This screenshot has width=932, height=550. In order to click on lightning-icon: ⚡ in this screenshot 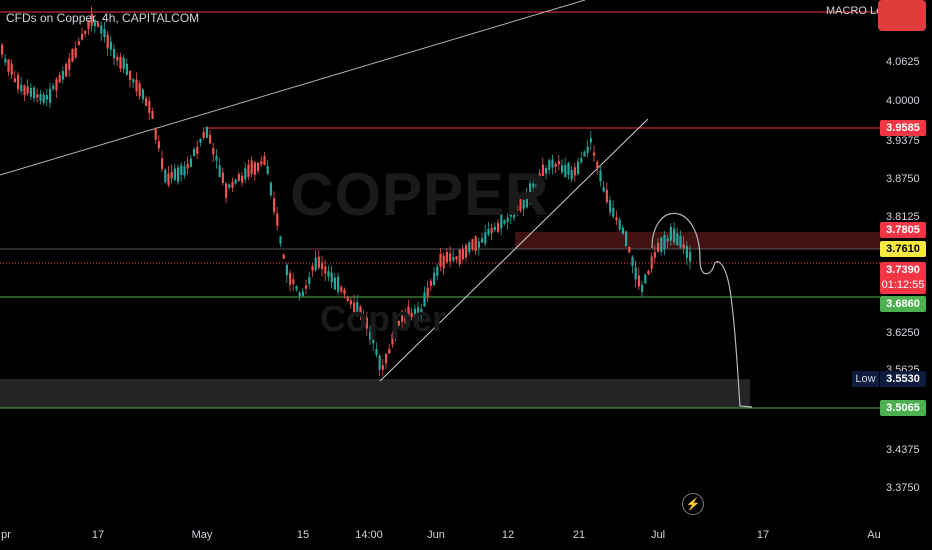, I will do `click(693, 504)`.